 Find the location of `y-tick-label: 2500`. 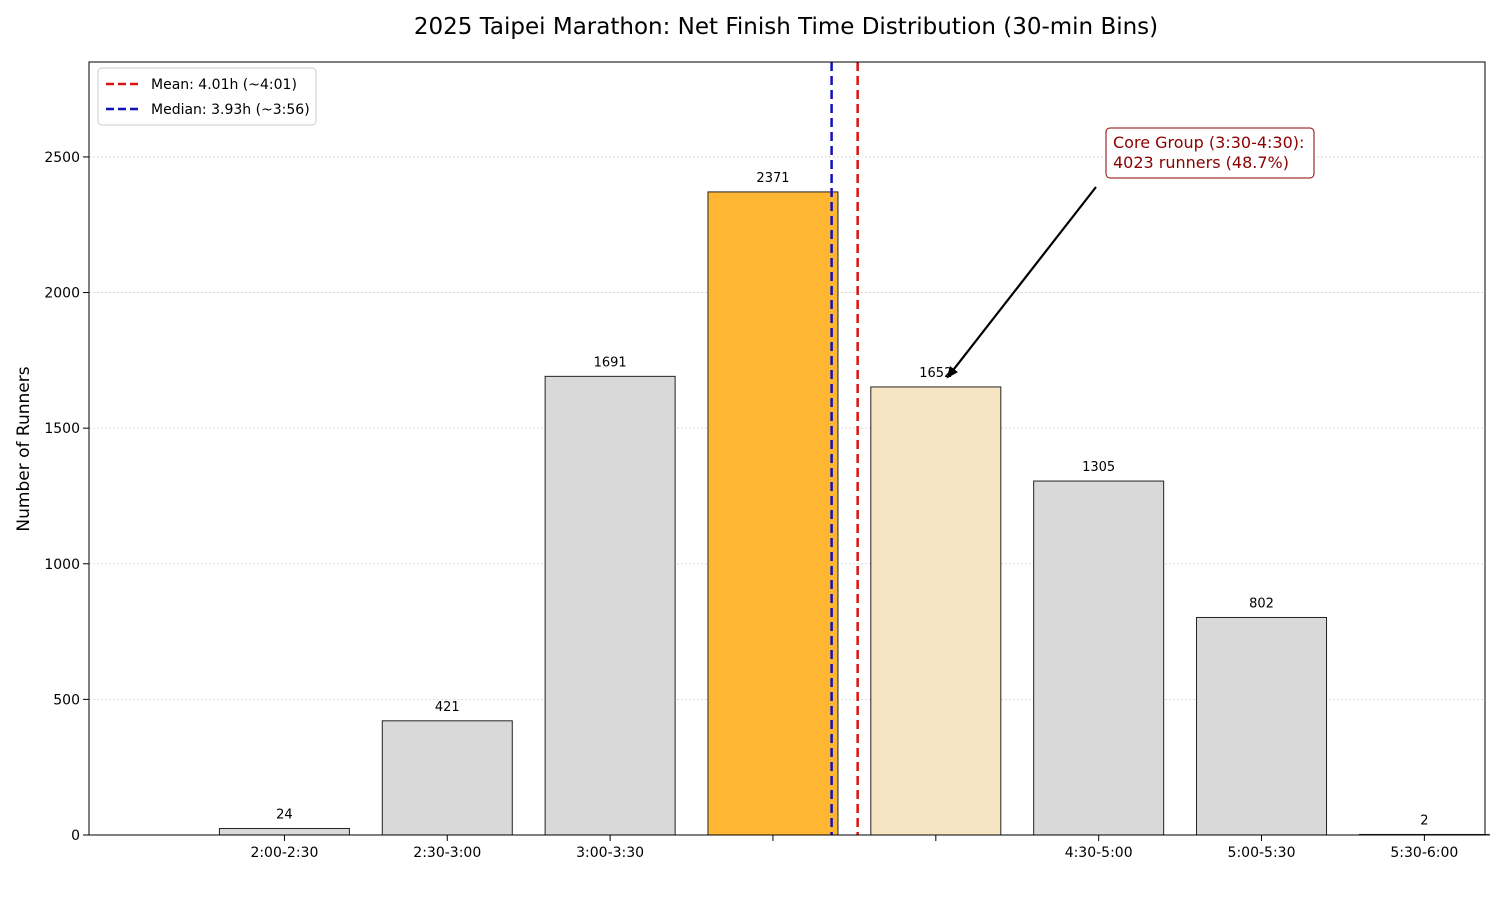

y-tick-label: 2500 is located at coordinates (62, 158).